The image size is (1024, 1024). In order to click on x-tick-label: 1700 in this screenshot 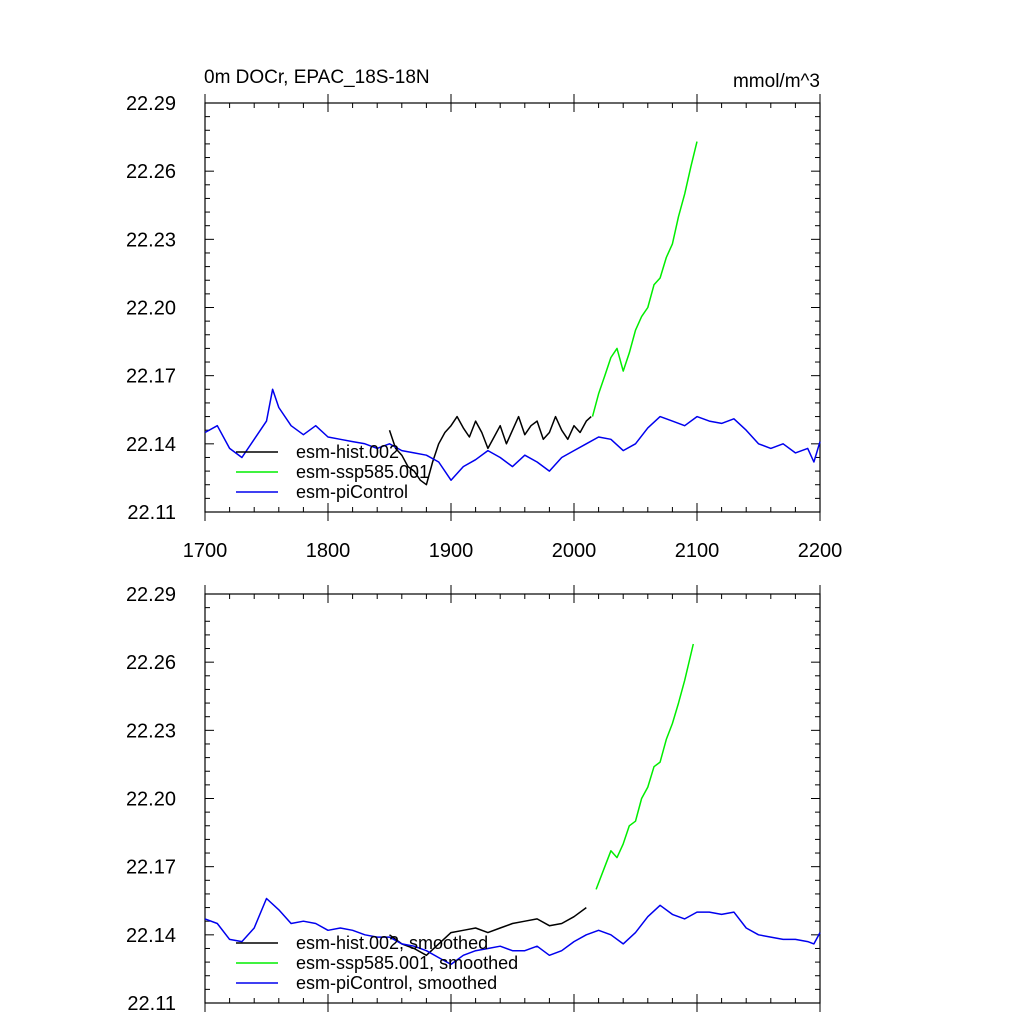, I will do `click(205, 551)`.